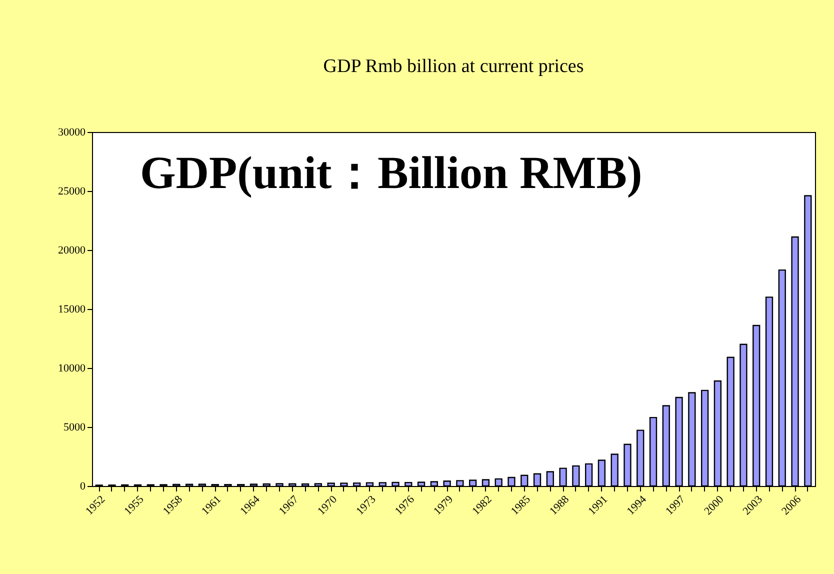  I want to click on y-tick-label: 25000, so click(72, 192).